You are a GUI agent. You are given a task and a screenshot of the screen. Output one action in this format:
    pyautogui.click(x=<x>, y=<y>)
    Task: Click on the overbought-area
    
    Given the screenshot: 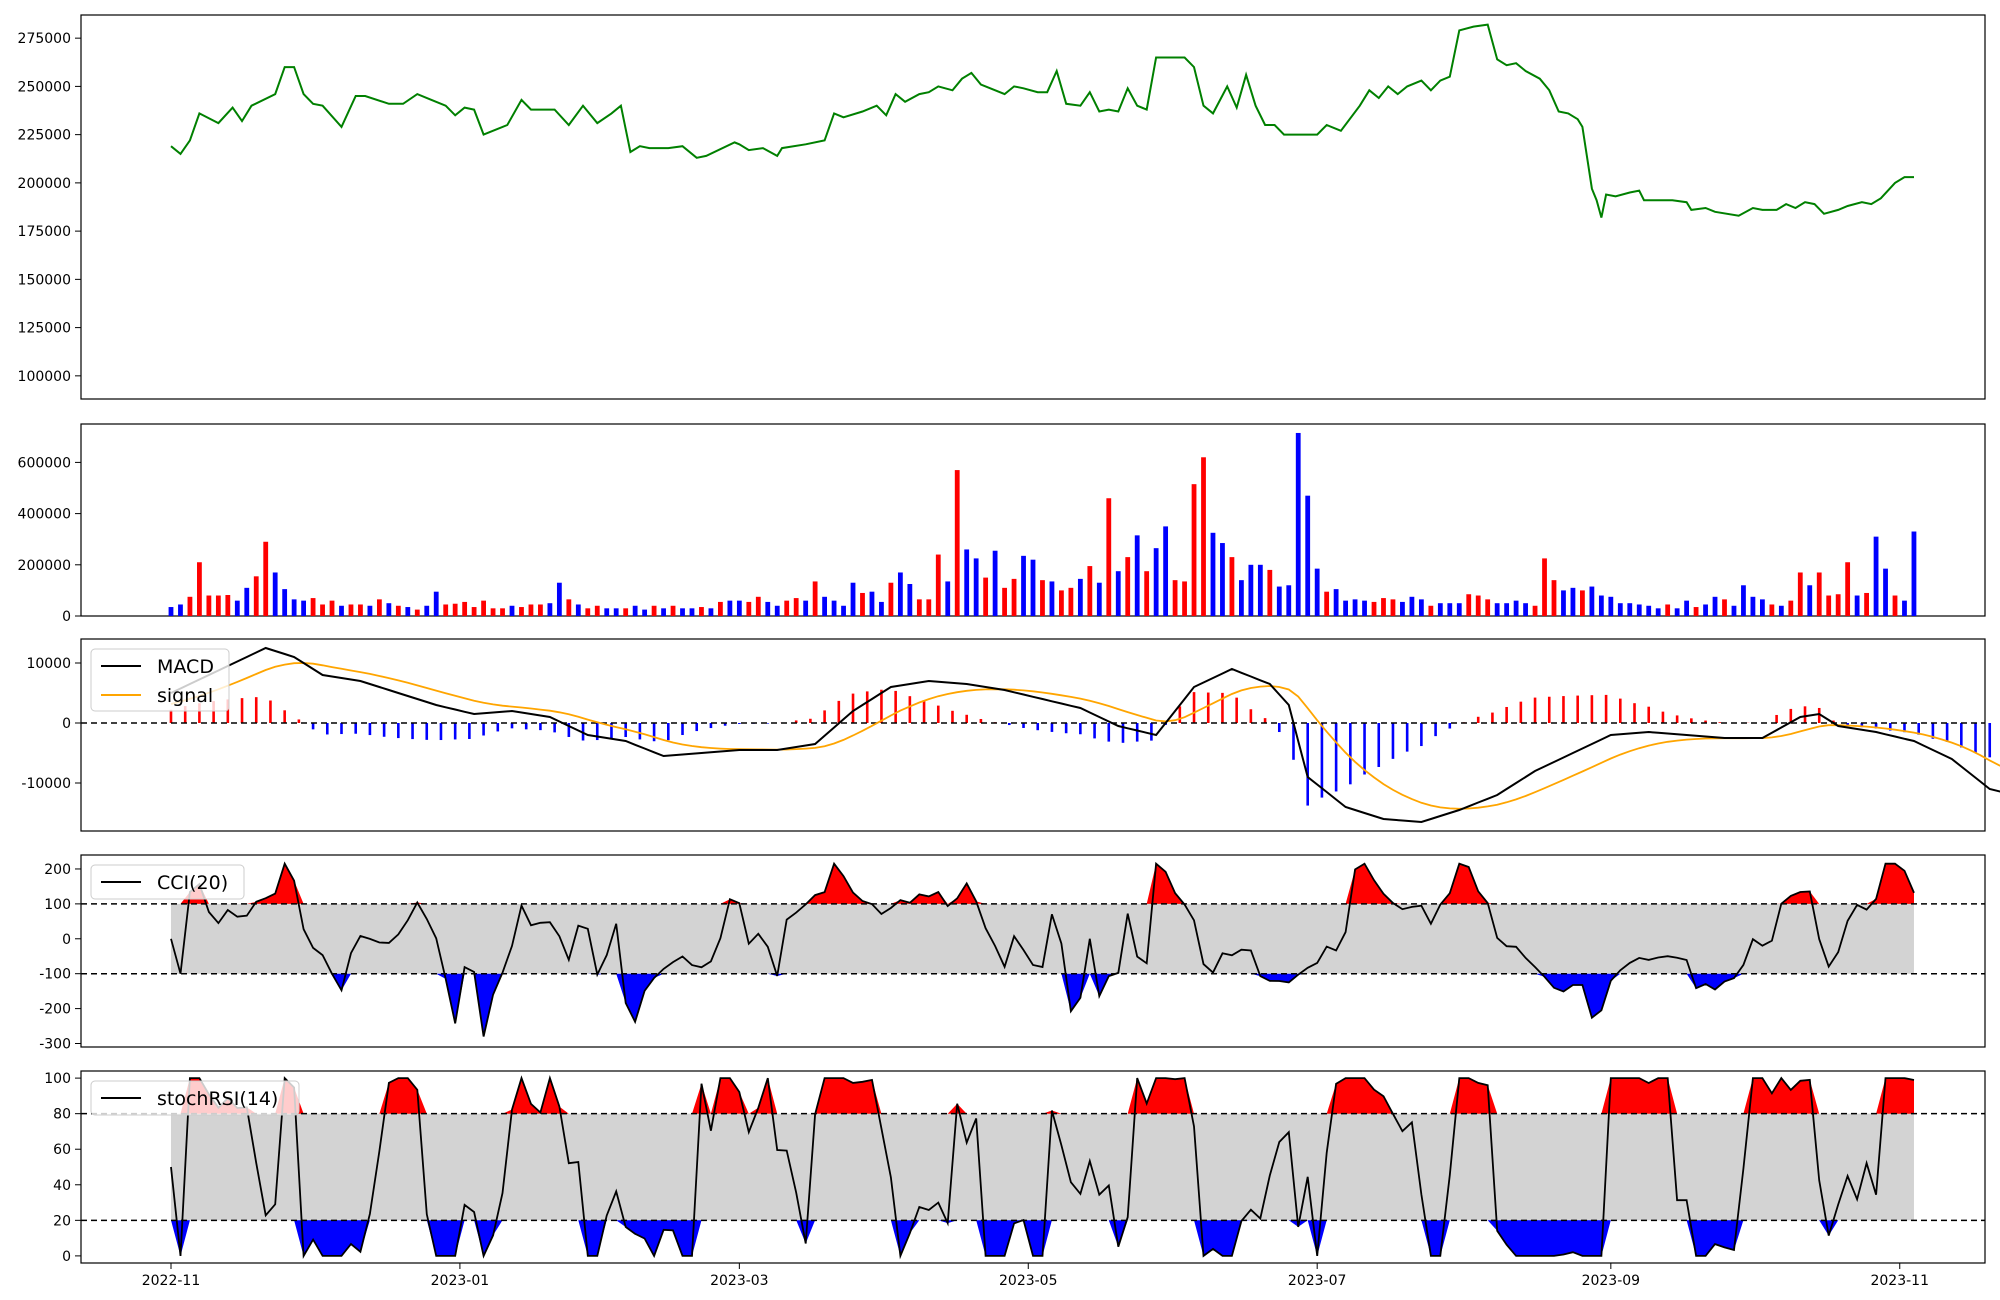 What is the action you would take?
    pyautogui.click(x=1042, y=1096)
    